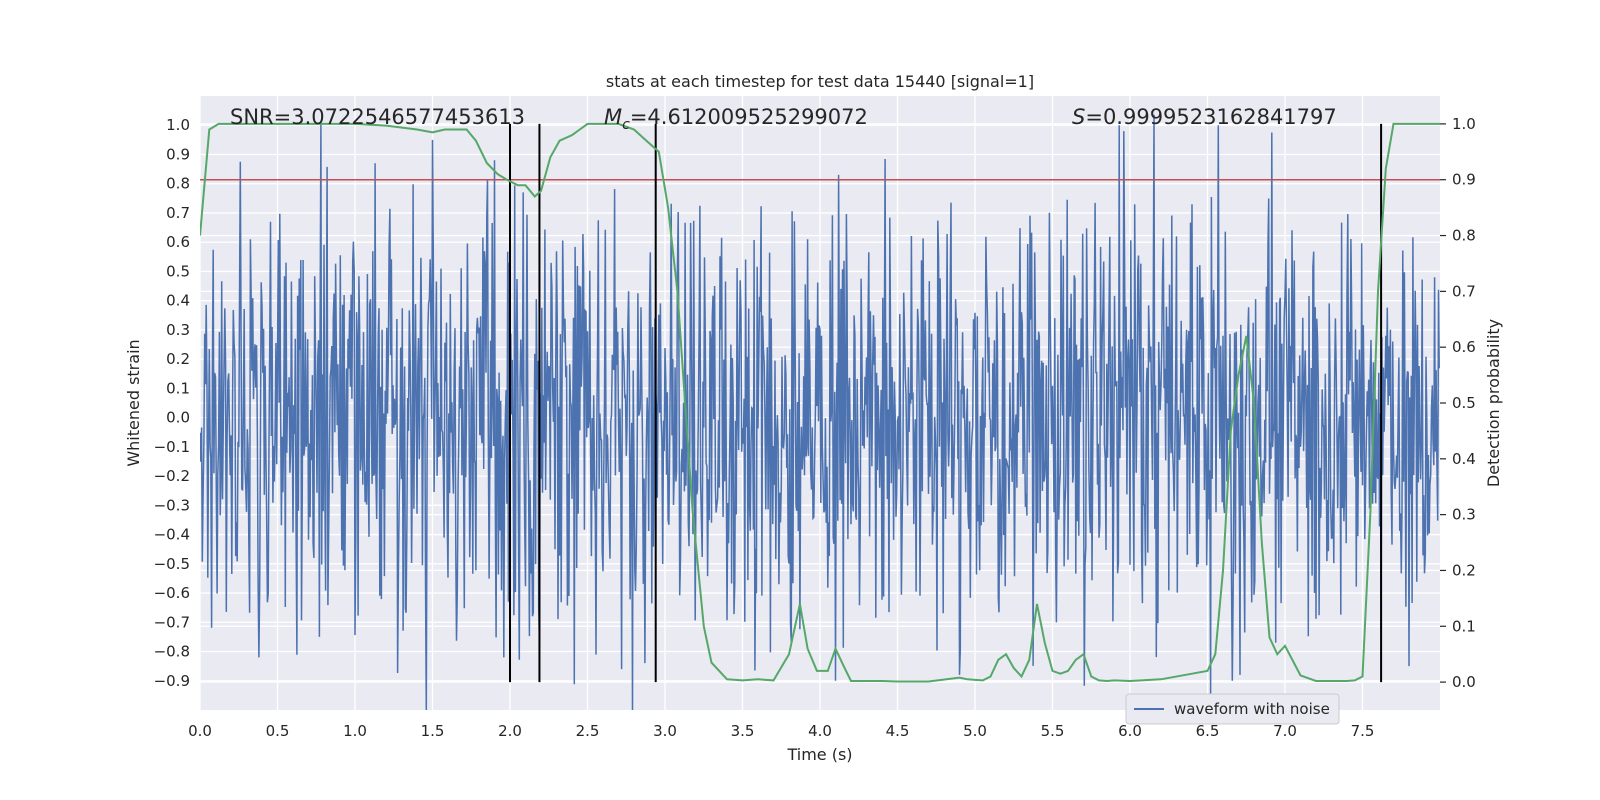 This screenshot has width=1600, height=800. What do you see at coordinates (200, 731) in the screenshot?
I see `x-tick-label: 0.0` at bounding box center [200, 731].